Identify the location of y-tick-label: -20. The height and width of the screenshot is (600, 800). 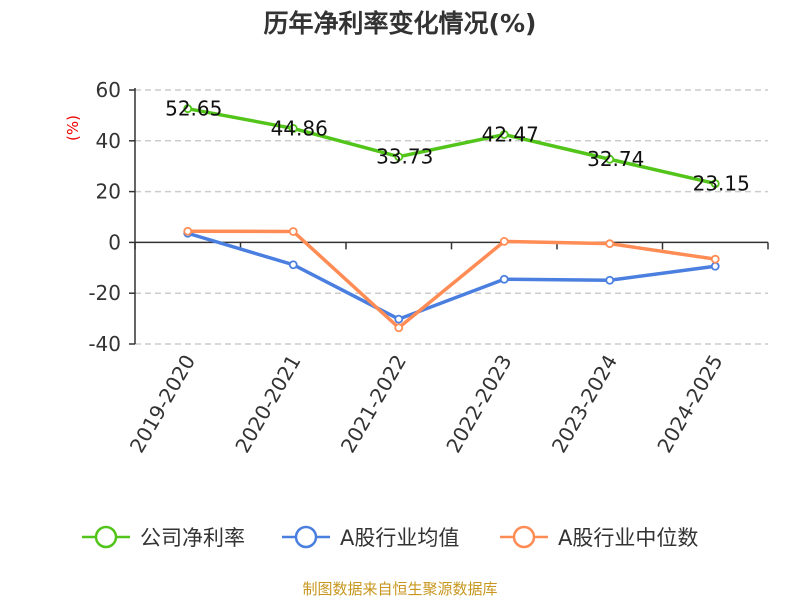
(104, 293).